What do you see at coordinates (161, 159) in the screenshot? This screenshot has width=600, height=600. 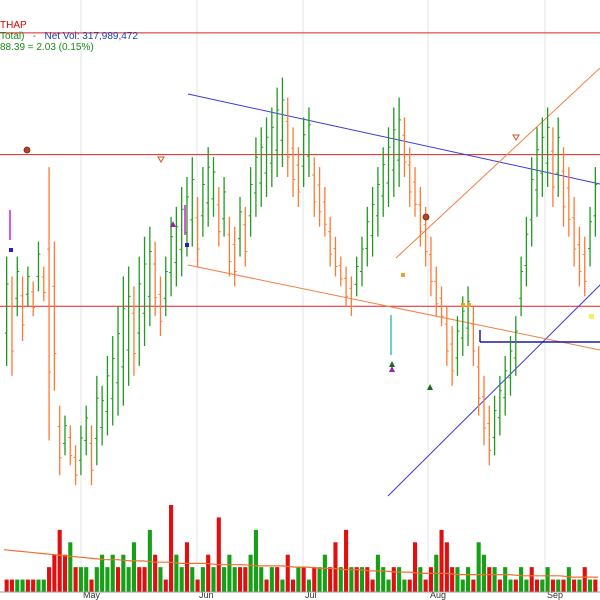 I see `sell-triangle-marker` at bounding box center [161, 159].